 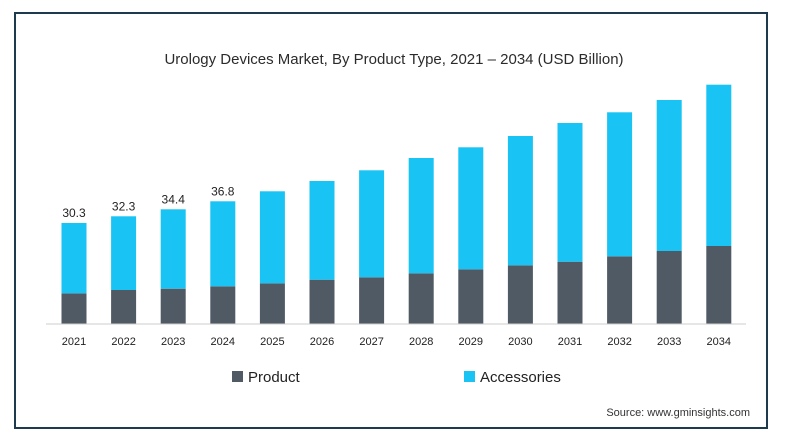 I want to click on x-tick-label-2024: 2024, so click(x=223, y=342).